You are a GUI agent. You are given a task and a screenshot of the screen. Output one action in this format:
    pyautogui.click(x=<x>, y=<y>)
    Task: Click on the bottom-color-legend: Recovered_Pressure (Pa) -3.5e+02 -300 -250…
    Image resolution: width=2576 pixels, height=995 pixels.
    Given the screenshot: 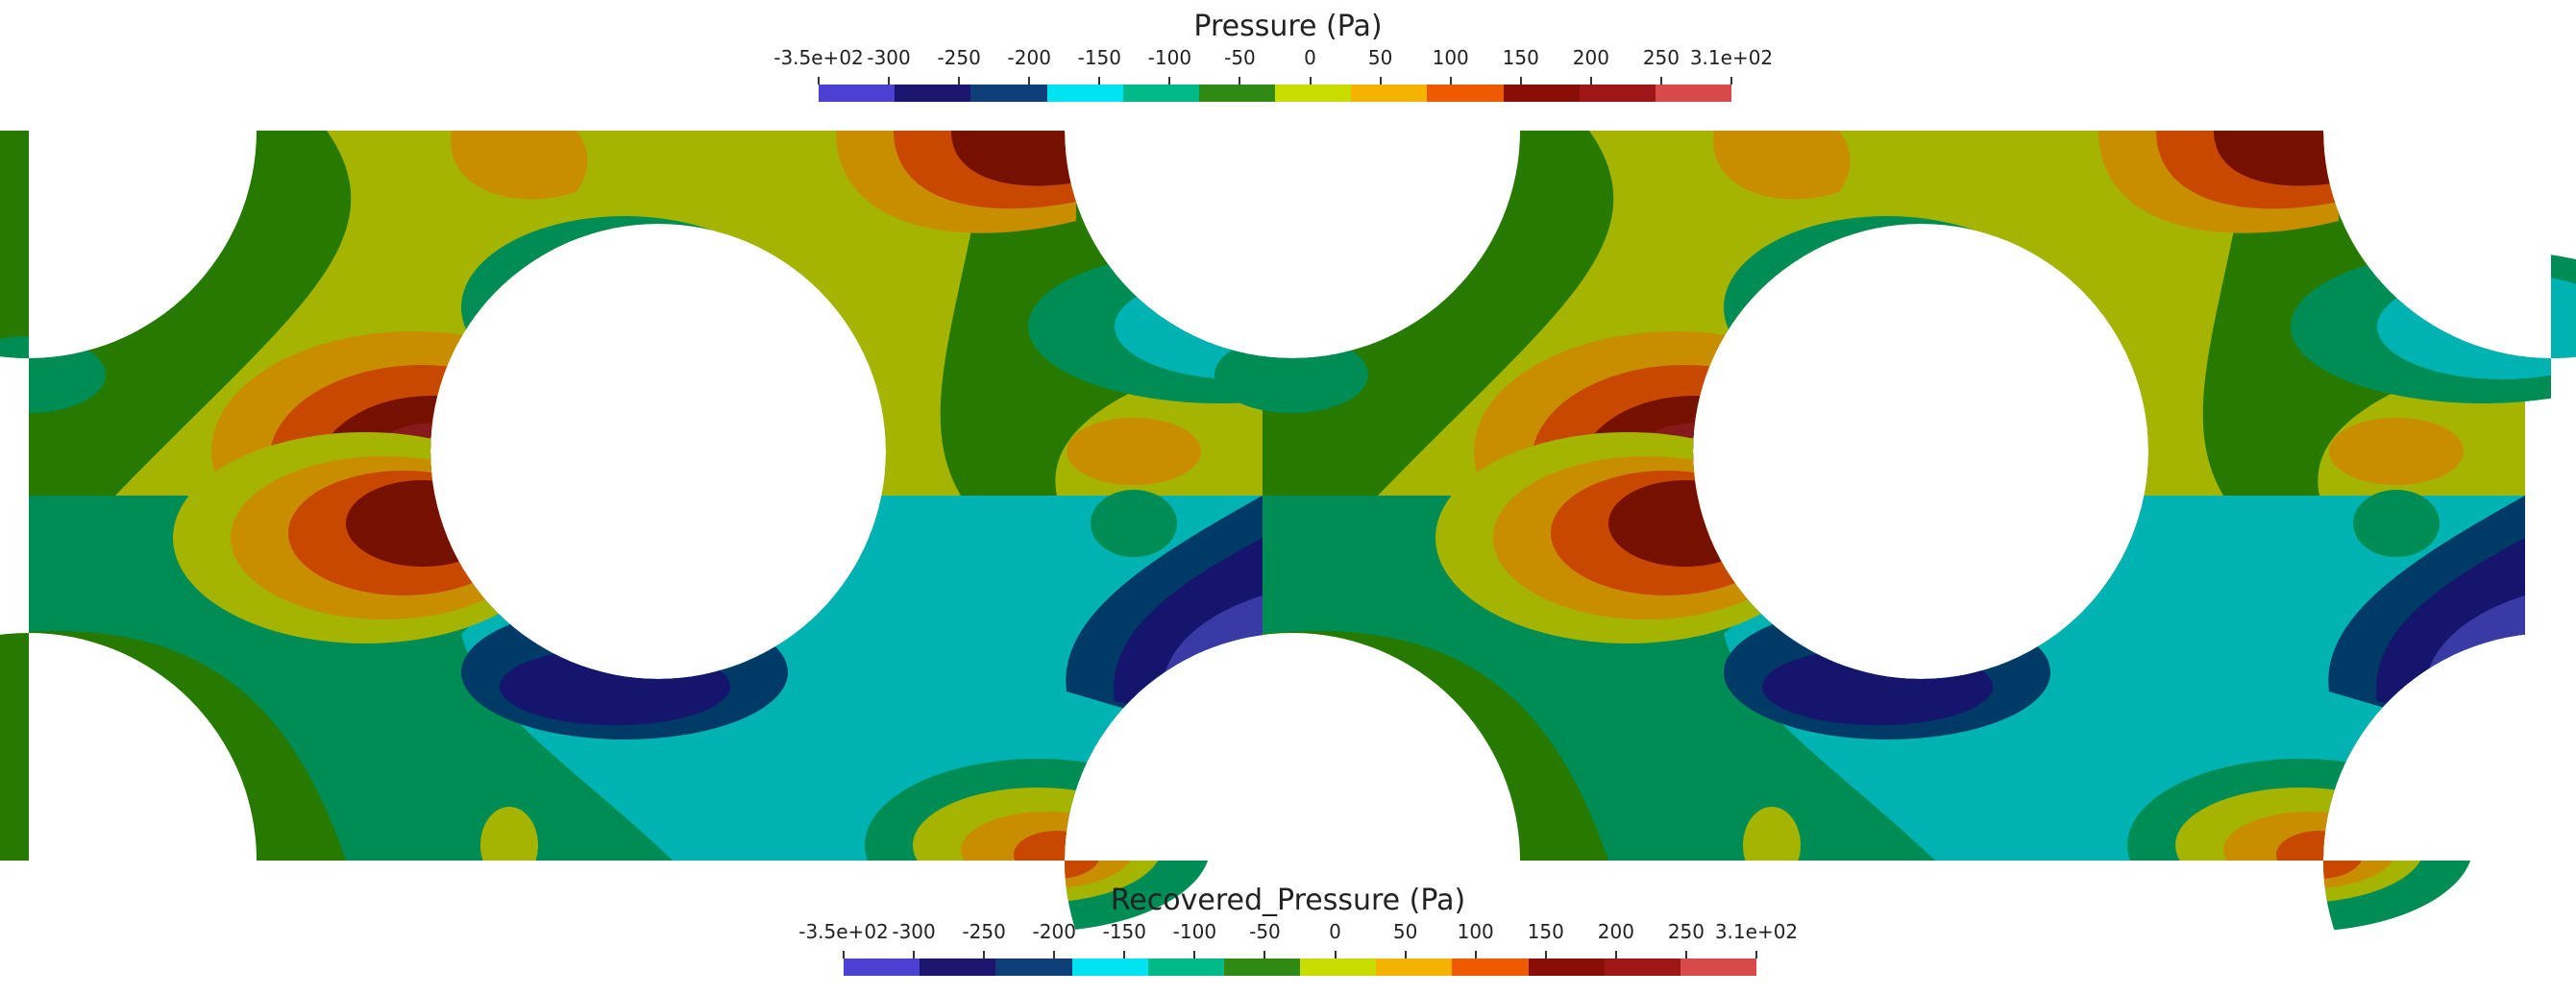 What is the action you would take?
    pyautogui.click(x=1288, y=936)
    